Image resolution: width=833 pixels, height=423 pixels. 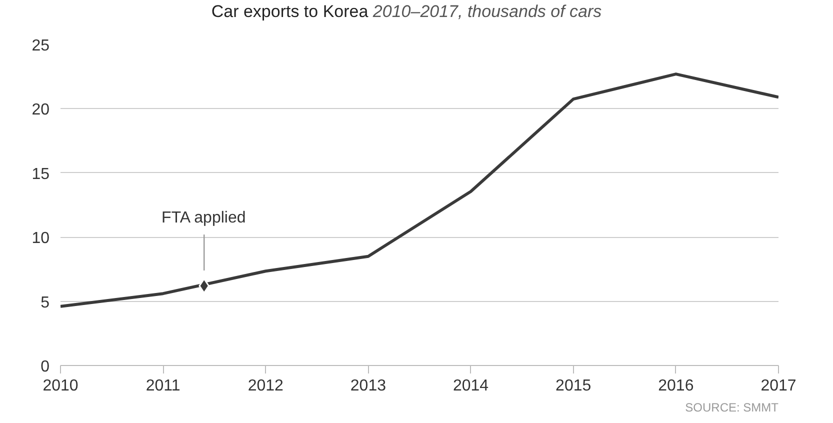 I want to click on x-tick-label: 2015, so click(x=574, y=386).